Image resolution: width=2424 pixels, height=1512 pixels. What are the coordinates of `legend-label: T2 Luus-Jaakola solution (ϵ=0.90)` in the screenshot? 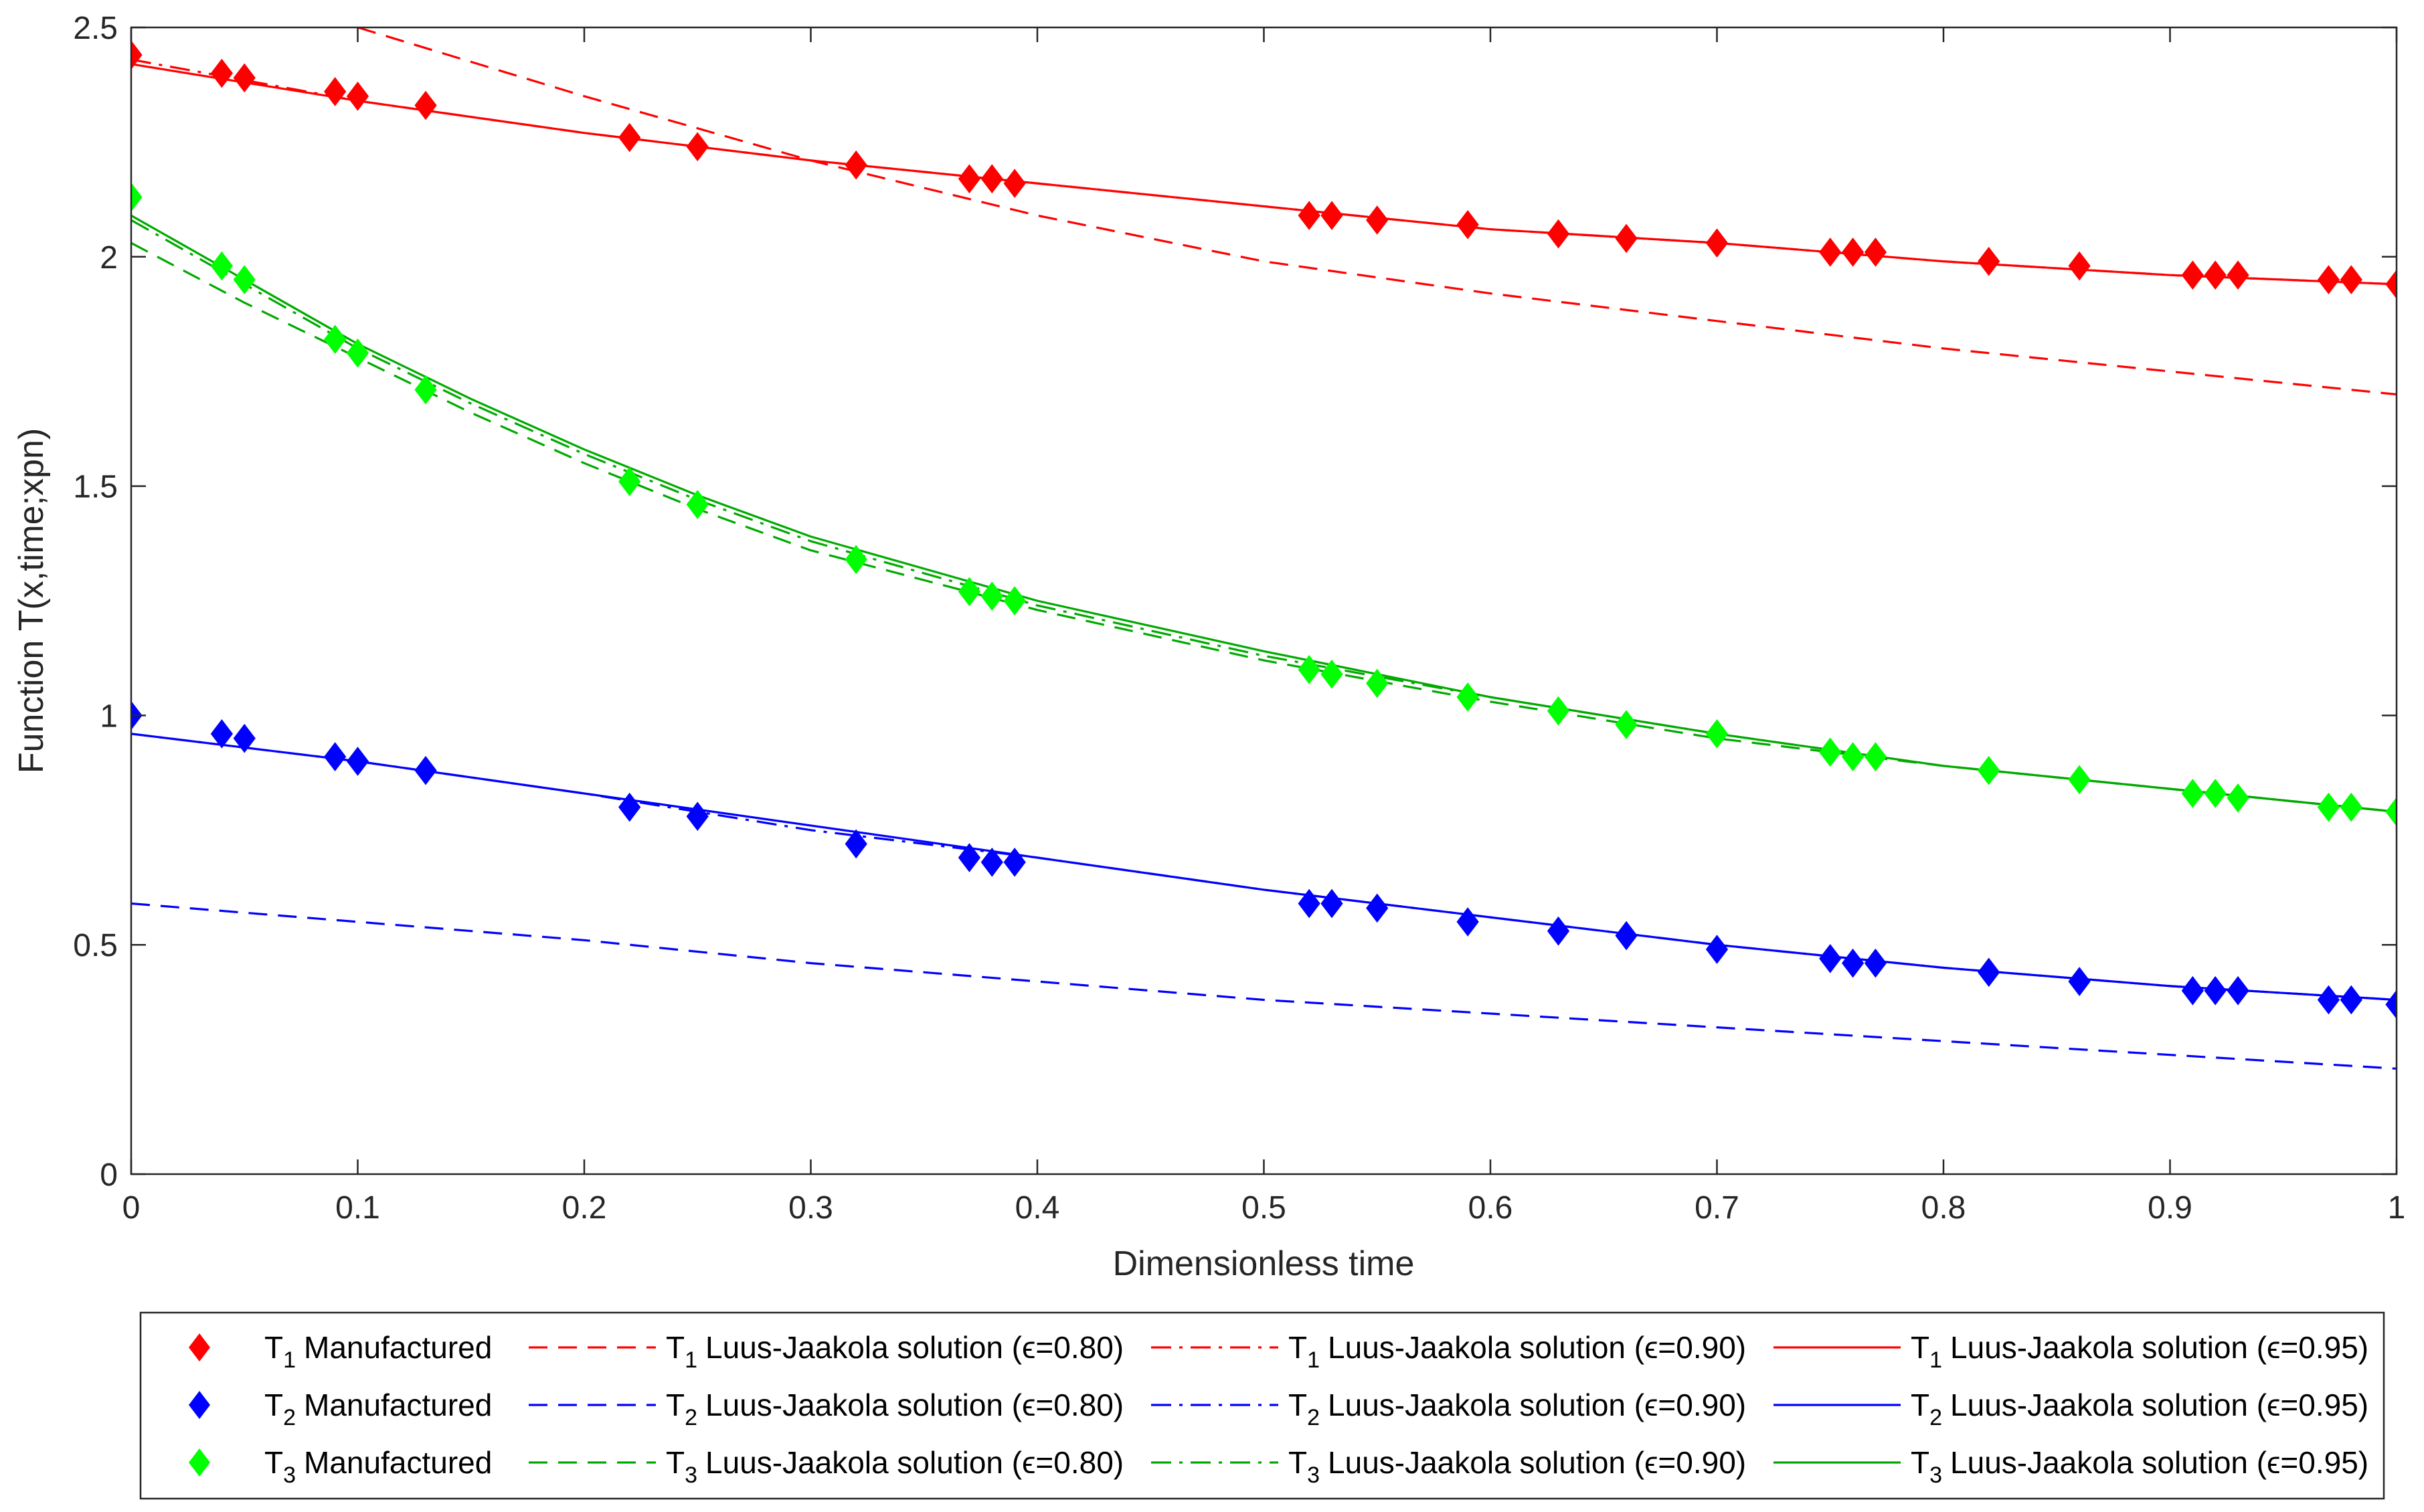 It's located at (1517, 1409).